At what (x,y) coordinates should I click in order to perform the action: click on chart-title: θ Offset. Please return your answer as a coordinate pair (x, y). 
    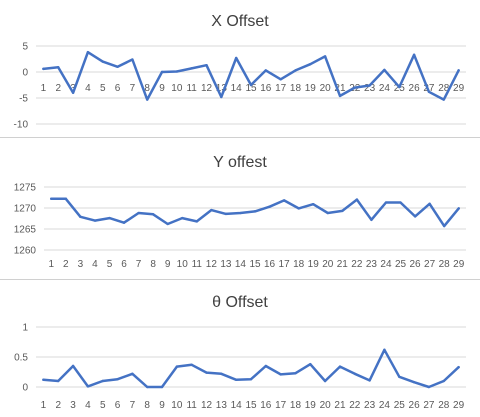
    Looking at the image, I should click on (240, 302).